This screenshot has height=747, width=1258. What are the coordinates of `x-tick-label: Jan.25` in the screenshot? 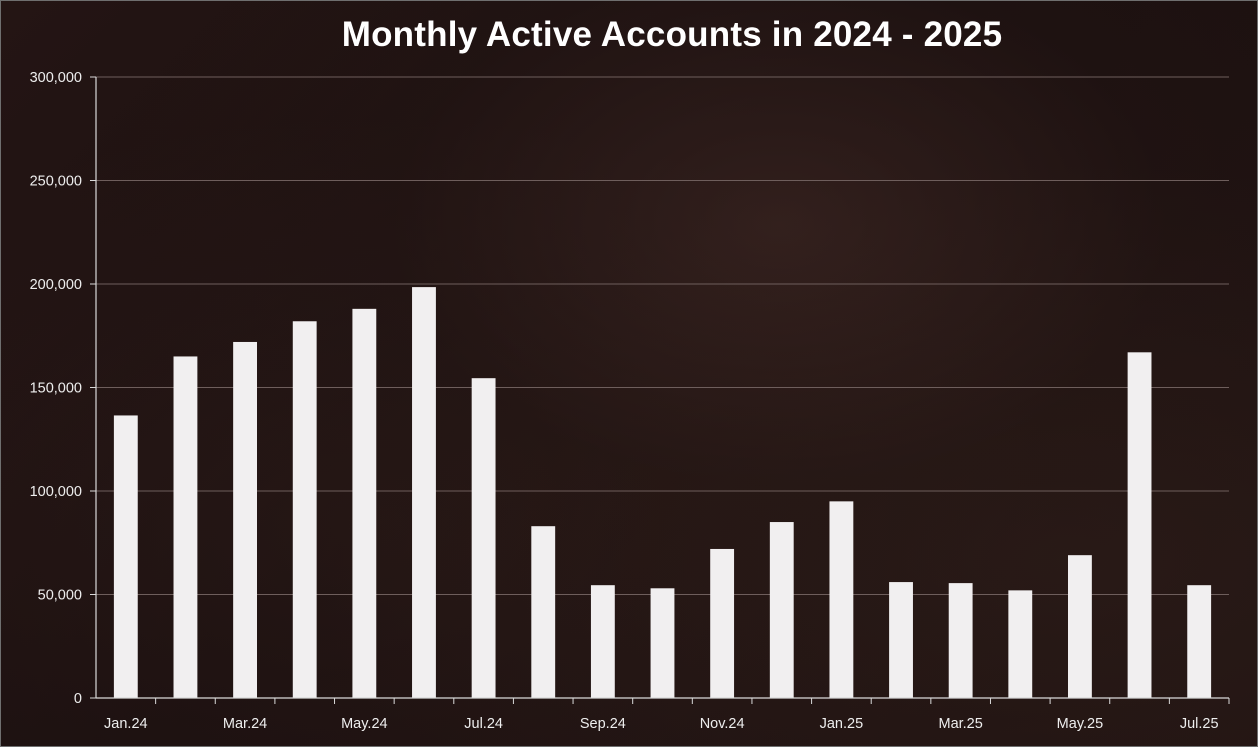 It's located at (842, 724).